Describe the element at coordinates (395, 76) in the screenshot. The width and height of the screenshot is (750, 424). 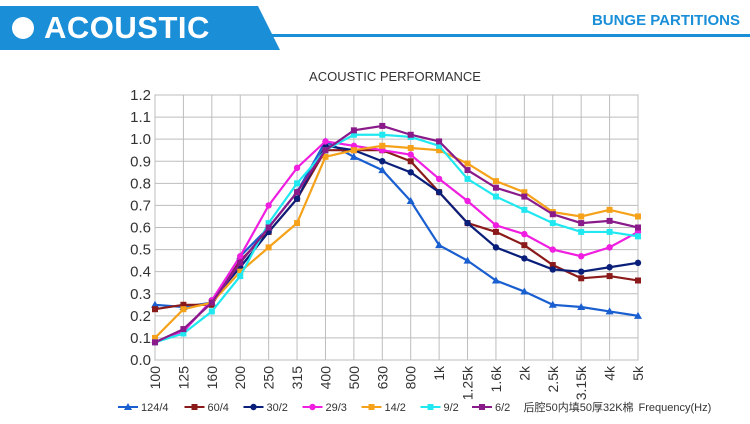
I see `chart-title: ACOUSTIC PERFORMANCE` at that location.